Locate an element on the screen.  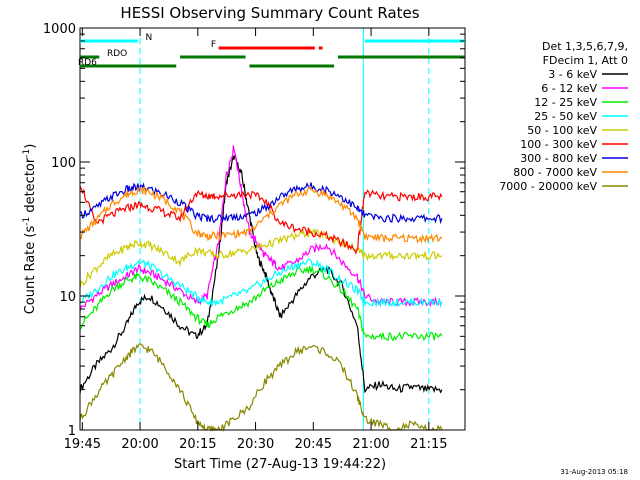
legend-entry-label: 12 - 25 keV is located at coordinates (565, 102).